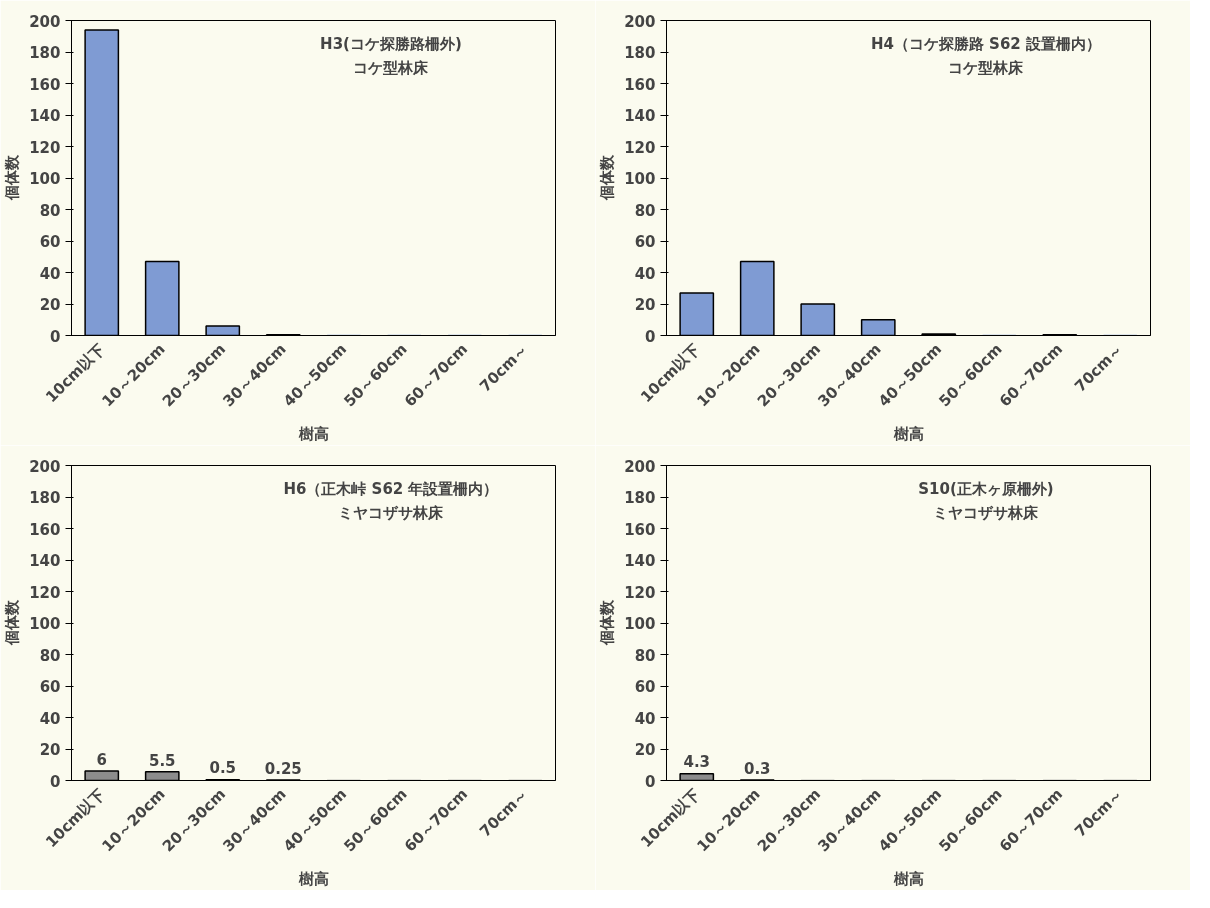 This screenshot has height=908, width=1210. What do you see at coordinates (101, 759) in the screenshot?
I see `data-label: 6` at bounding box center [101, 759].